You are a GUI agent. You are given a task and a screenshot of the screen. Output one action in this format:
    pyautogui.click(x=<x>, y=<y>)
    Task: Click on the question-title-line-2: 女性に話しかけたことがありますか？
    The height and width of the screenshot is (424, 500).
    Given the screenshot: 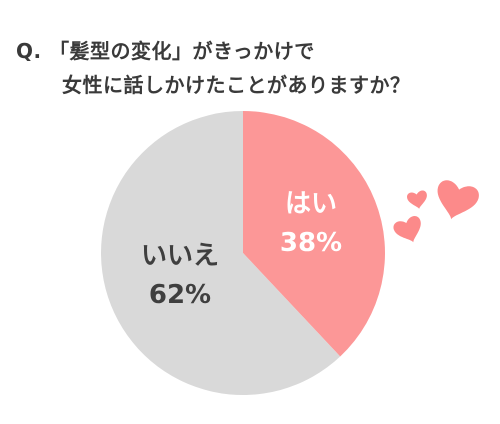 What is the action you would take?
    pyautogui.click(x=236, y=85)
    